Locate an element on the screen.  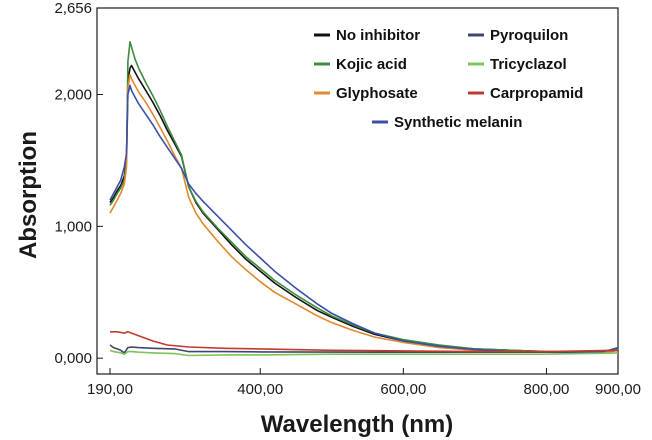
y-tick-label: 2,000 is located at coordinates (73, 94).